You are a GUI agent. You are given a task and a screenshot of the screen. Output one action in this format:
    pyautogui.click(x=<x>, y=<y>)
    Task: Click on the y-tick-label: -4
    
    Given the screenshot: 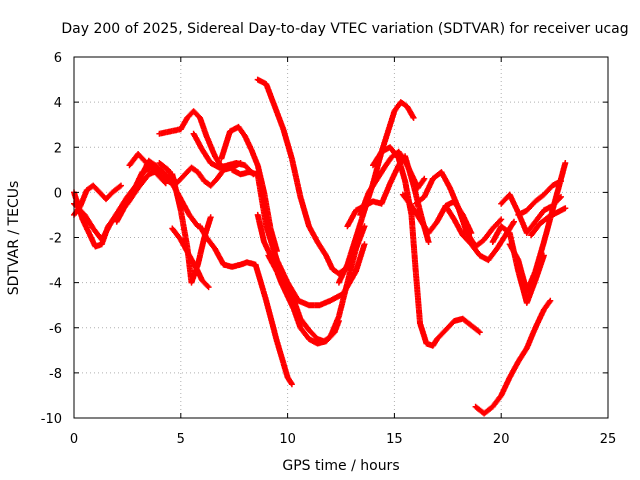 What is the action you would take?
    pyautogui.click(x=55, y=284)
    